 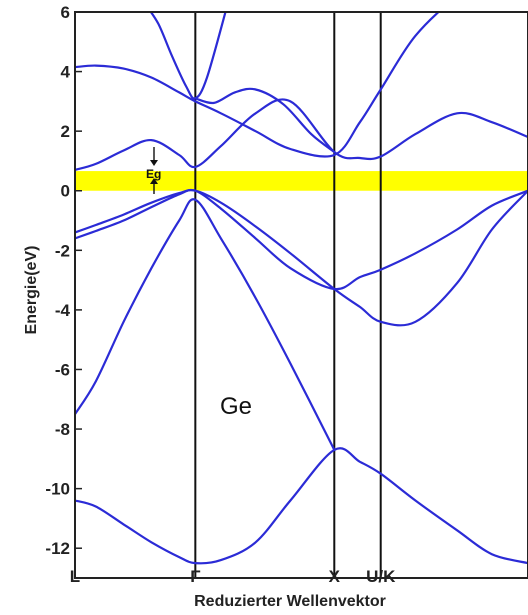 What do you see at coordinates (66, 72) in the screenshot?
I see `y-tick-label: 4` at bounding box center [66, 72].